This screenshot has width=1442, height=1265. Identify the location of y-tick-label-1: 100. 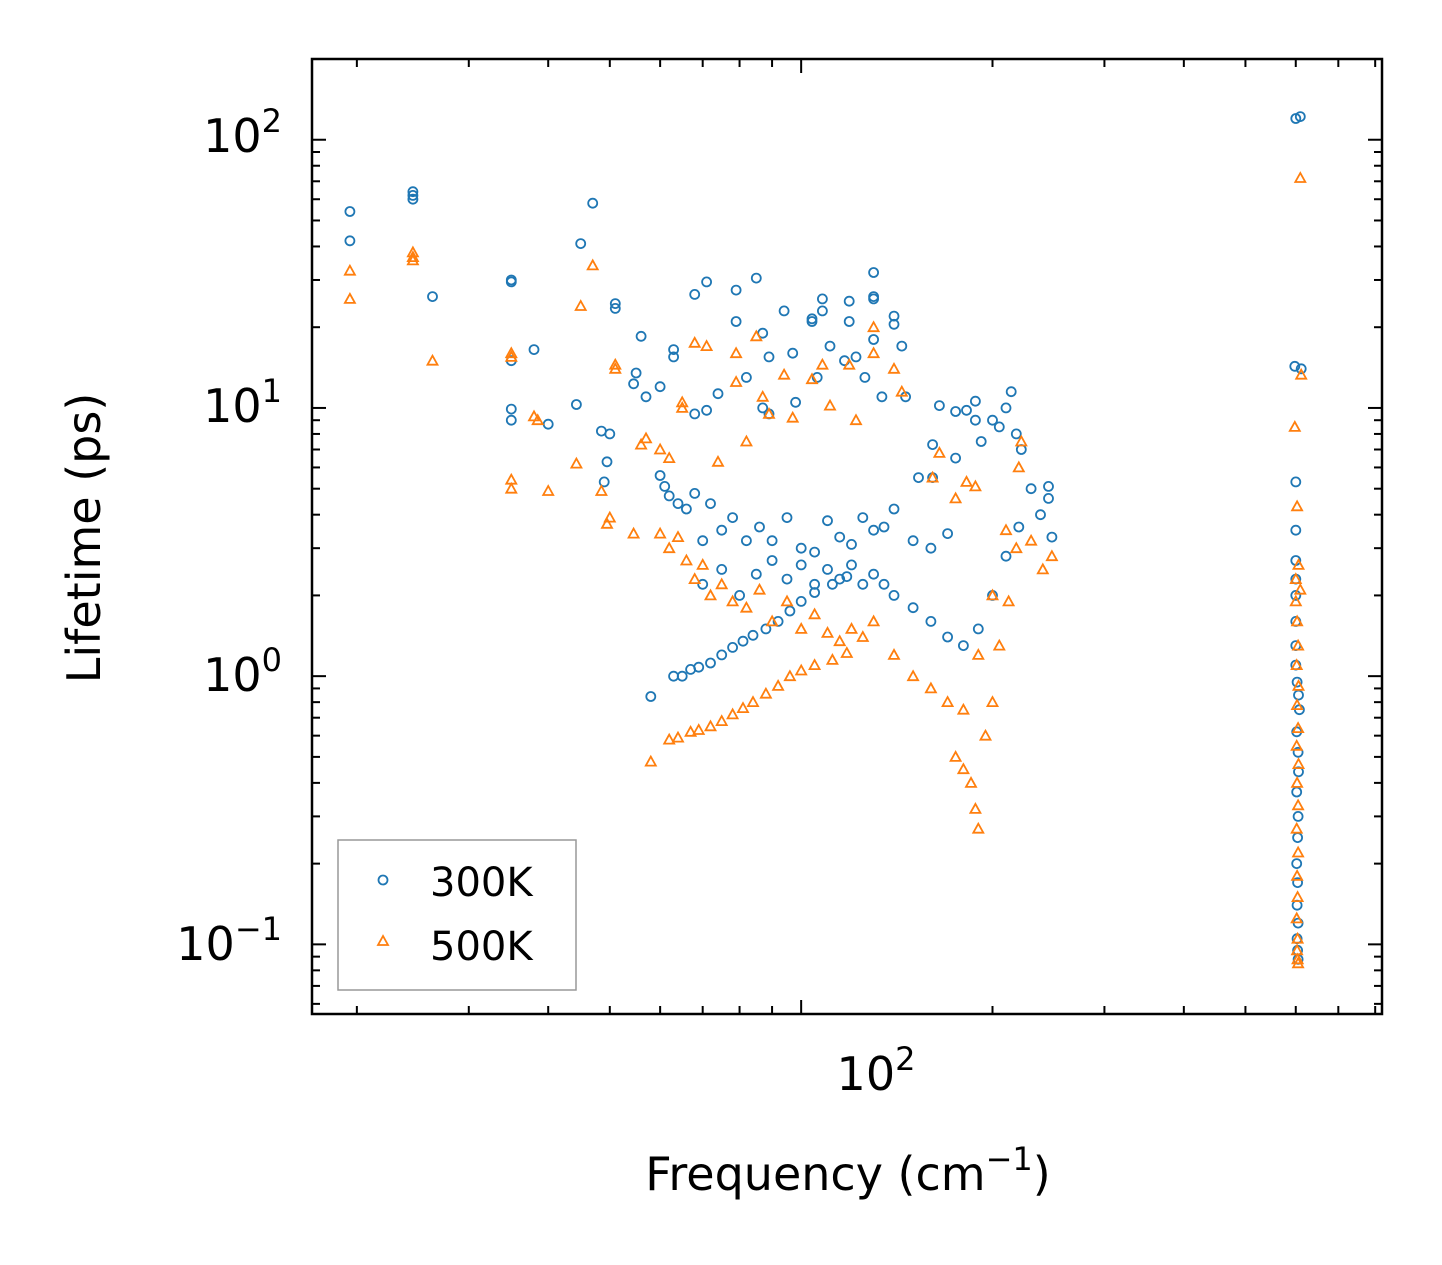
(242, 671).